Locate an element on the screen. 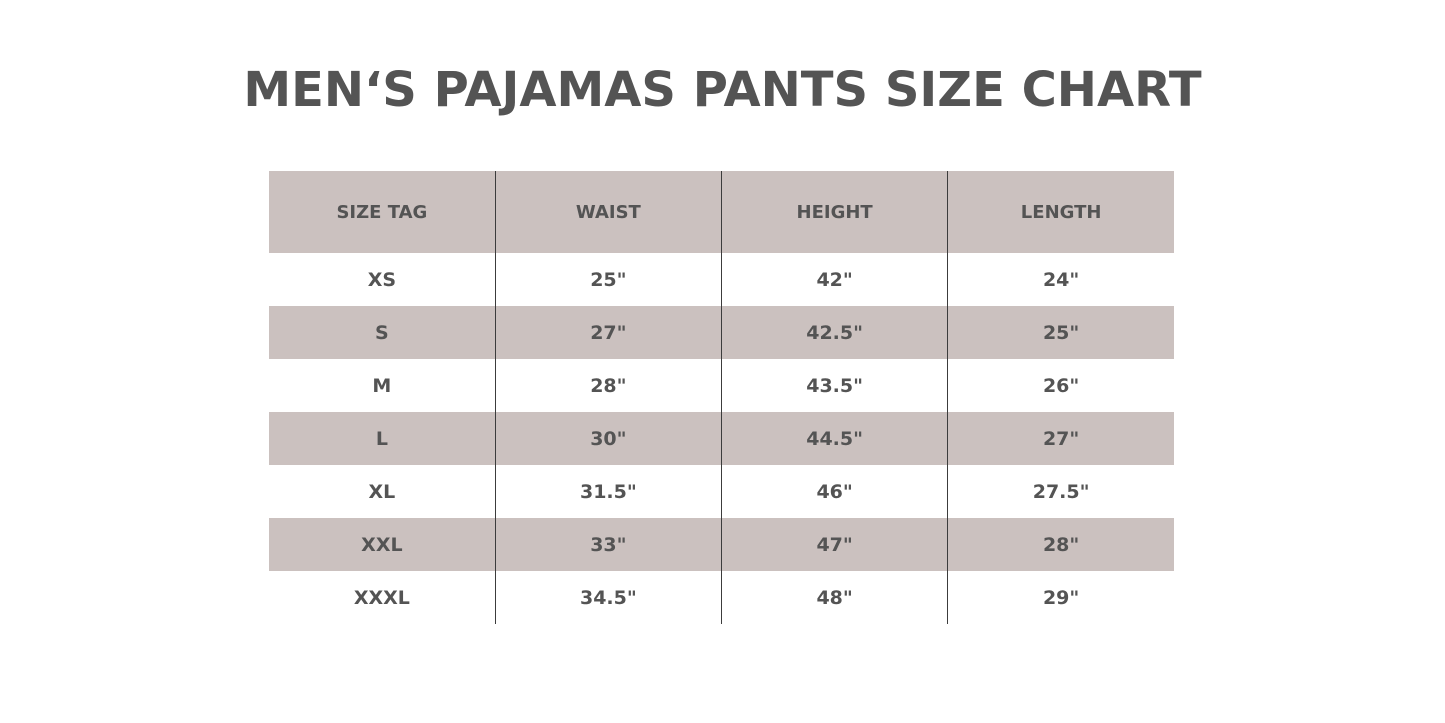 The height and width of the screenshot is (723, 1445). table-row: XXL 33" 47" 28" is located at coordinates (721, 544).